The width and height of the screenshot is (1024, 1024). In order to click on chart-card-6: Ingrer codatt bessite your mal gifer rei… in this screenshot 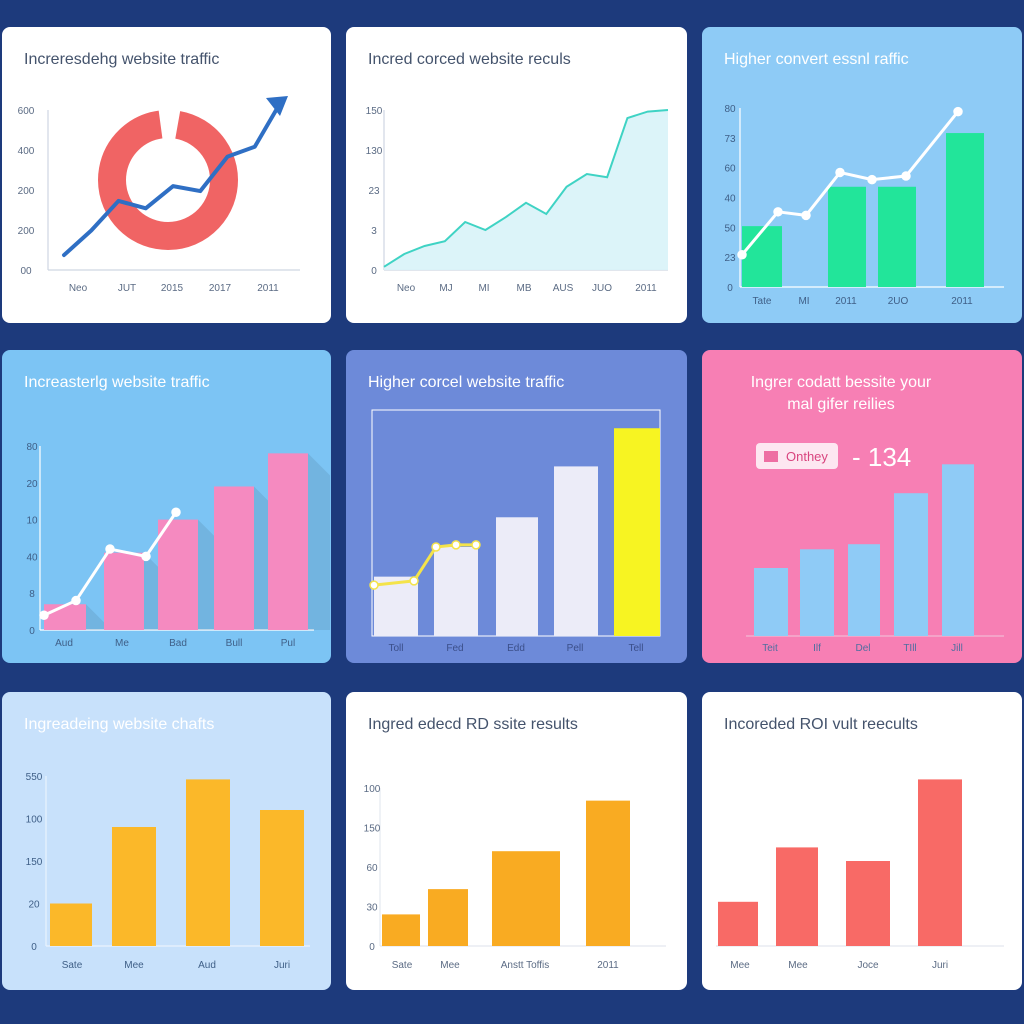, I will do `click(862, 506)`.